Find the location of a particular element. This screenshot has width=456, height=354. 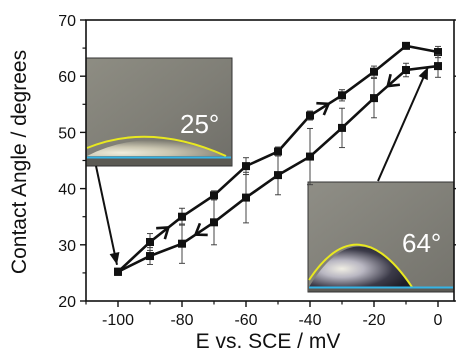

x-tick-label: -80 is located at coordinates (181, 320).